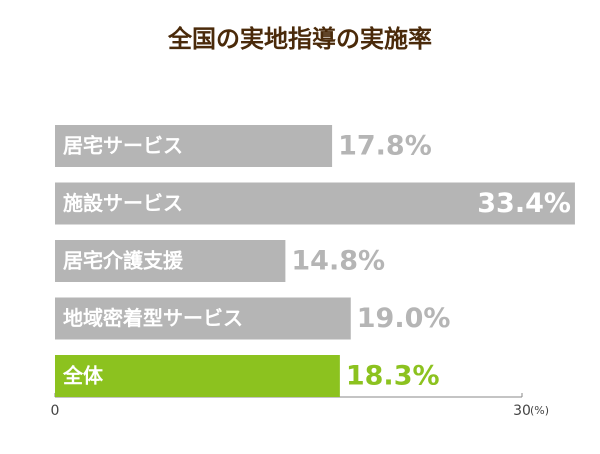  I want to click on x-tick-label: 0, so click(55, 411).